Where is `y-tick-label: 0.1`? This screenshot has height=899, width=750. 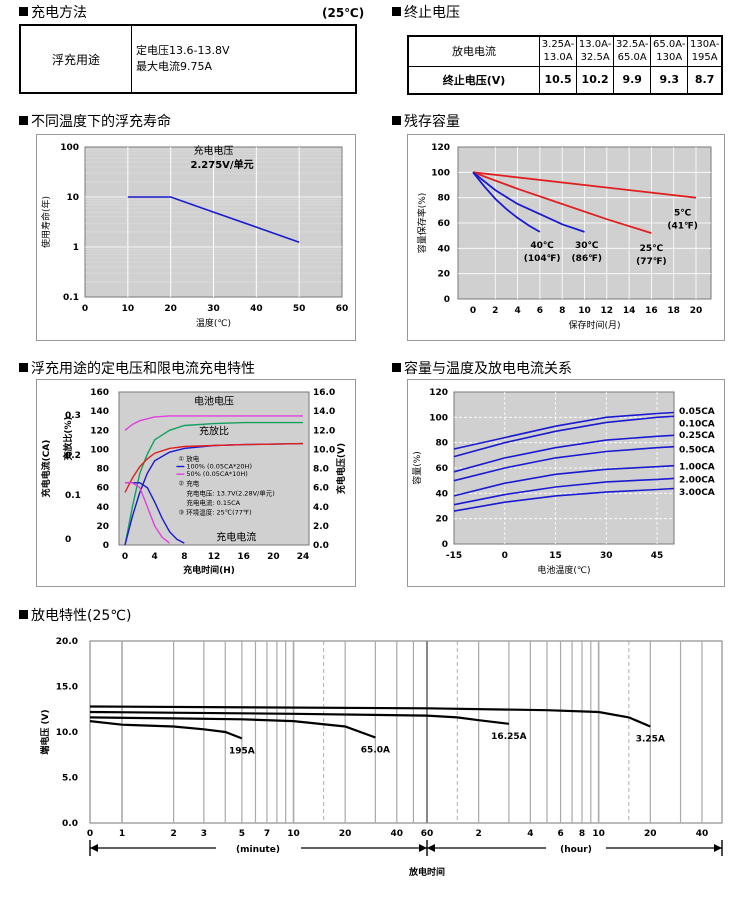 y-tick-label: 0.1 is located at coordinates (71, 298).